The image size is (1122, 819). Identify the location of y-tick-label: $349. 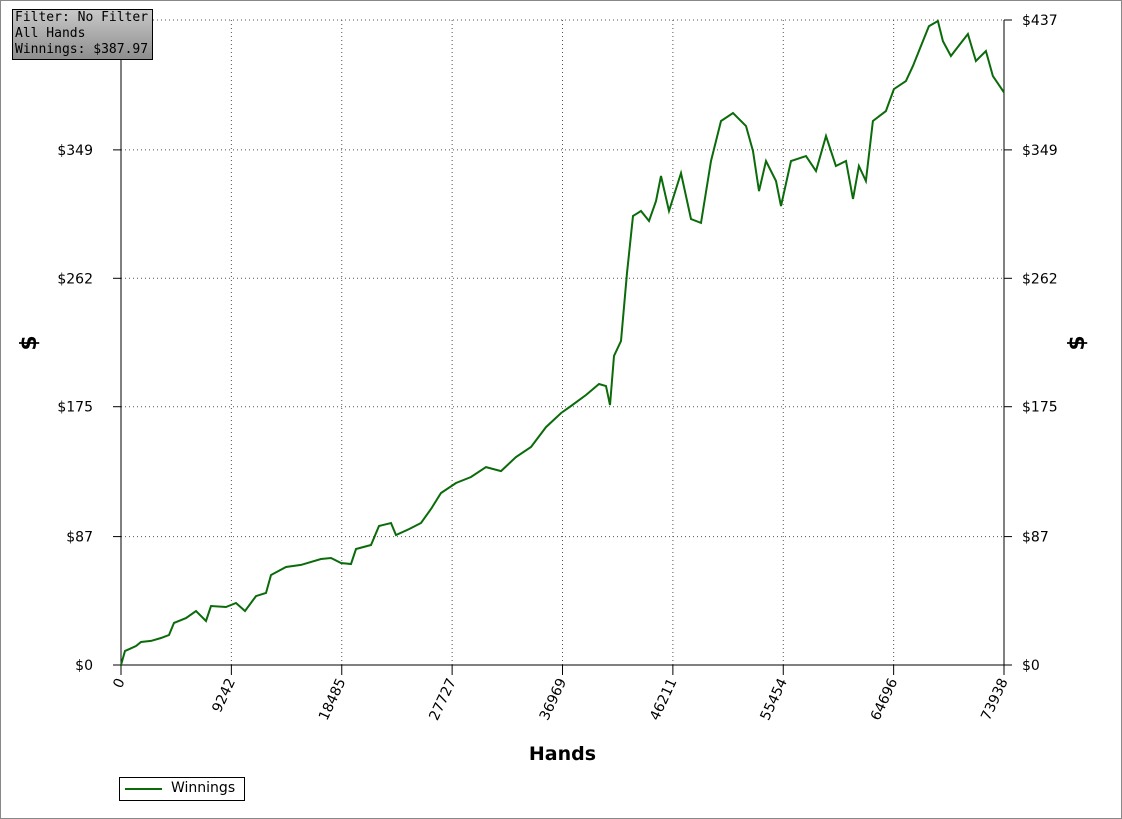
(75, 151).